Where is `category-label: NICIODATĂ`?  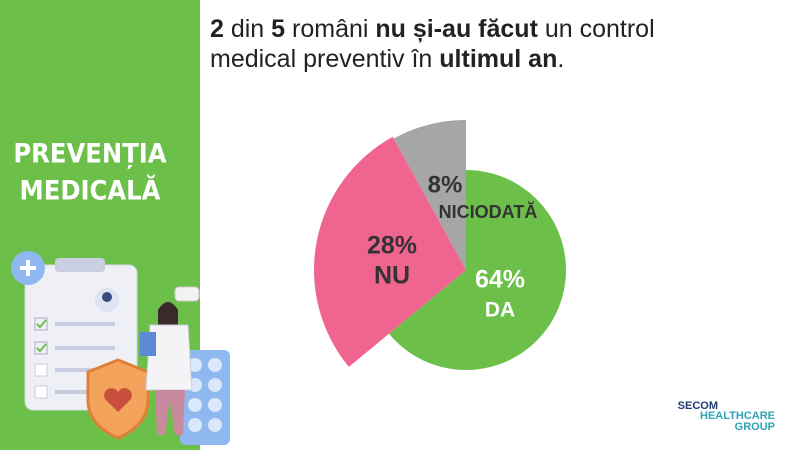 category-label: NICIODATĂ is located at coordinates (488, 211).